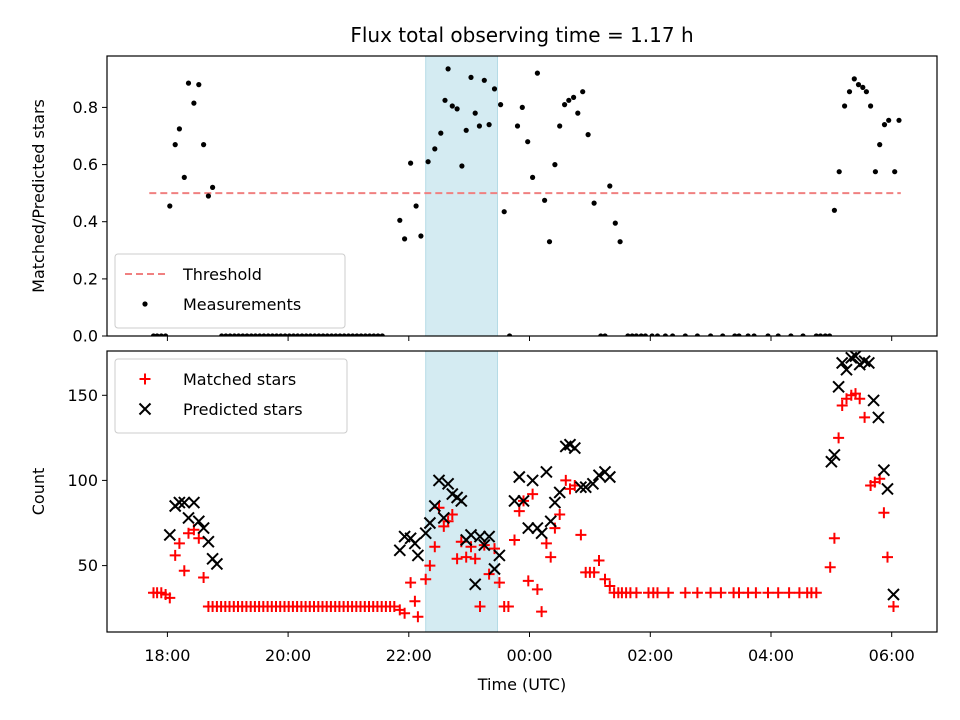 The height and width of the screenshot is (720, 960). Describe the element at coordinates (85, 164) in the screenshot. I see `y-tick-label: 0.6` at that location.